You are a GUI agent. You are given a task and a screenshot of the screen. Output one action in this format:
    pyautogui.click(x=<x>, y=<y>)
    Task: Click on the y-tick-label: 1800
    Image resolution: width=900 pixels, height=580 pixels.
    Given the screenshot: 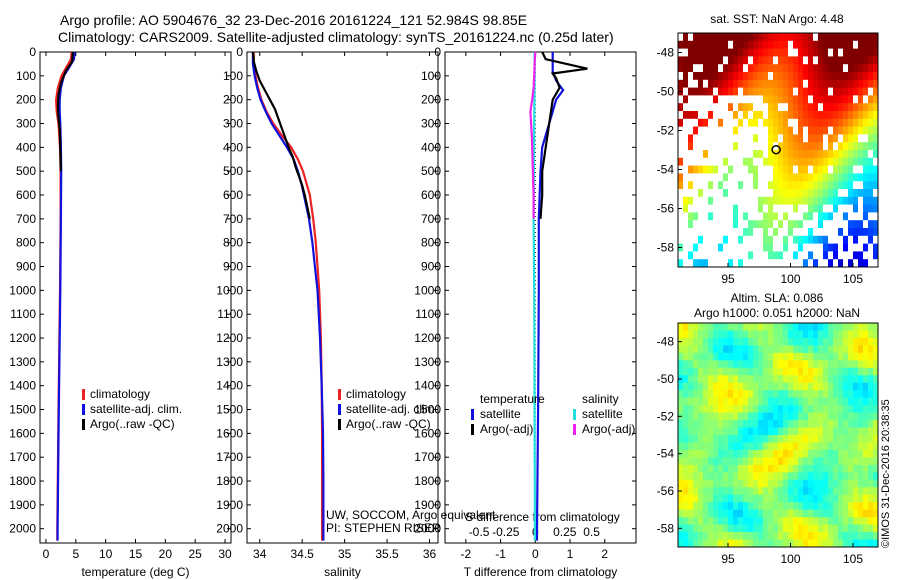 What is the action you would take?
    pyautogui.click(x=229, y=481)
    